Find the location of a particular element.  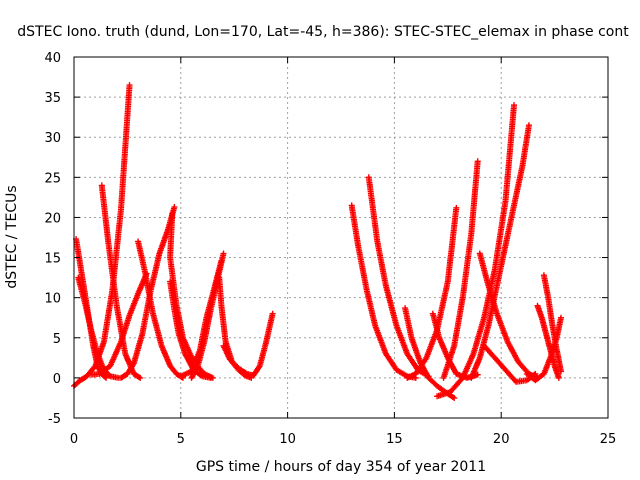

y-tick-label: 5 is located at coordinates (57, 339).